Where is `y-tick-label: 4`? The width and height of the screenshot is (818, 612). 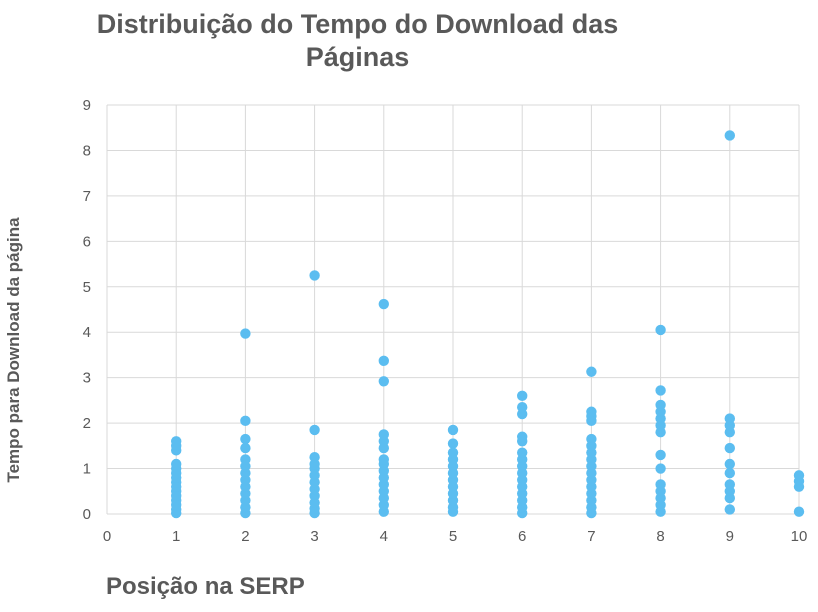 y-tick-label: 4 is located at coordinates (87, 332).